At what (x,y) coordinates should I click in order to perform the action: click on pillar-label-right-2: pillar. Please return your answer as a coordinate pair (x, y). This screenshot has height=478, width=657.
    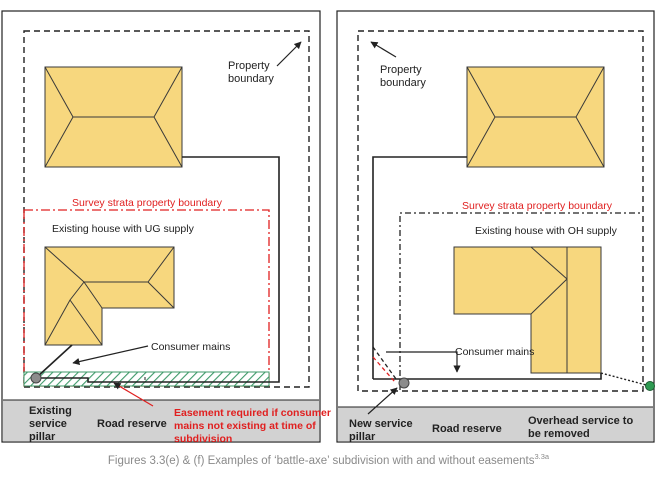
    Looking at the image, I should click on (362, 437).